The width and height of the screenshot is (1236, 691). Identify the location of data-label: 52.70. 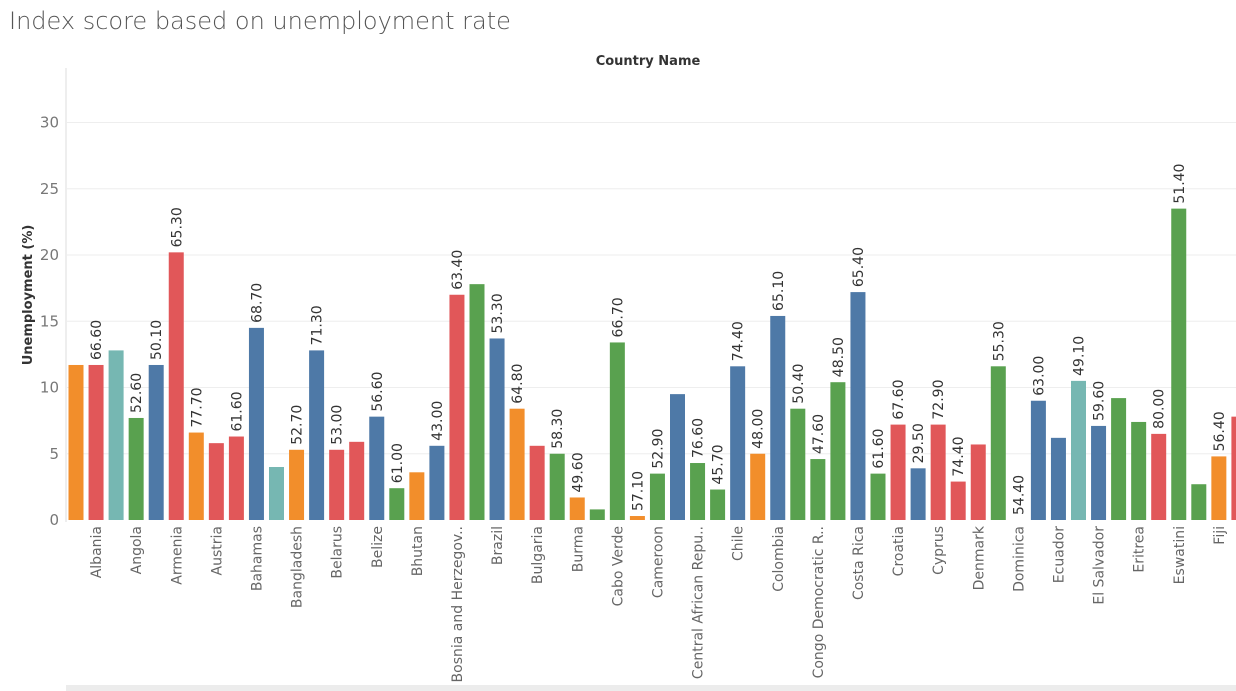
(298, 425).